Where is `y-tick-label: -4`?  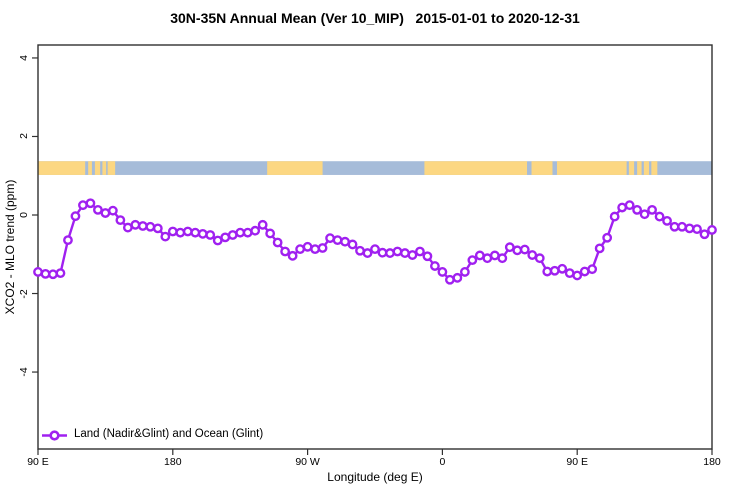 y-tick-label: -4 is located at coordinates (24, 372).